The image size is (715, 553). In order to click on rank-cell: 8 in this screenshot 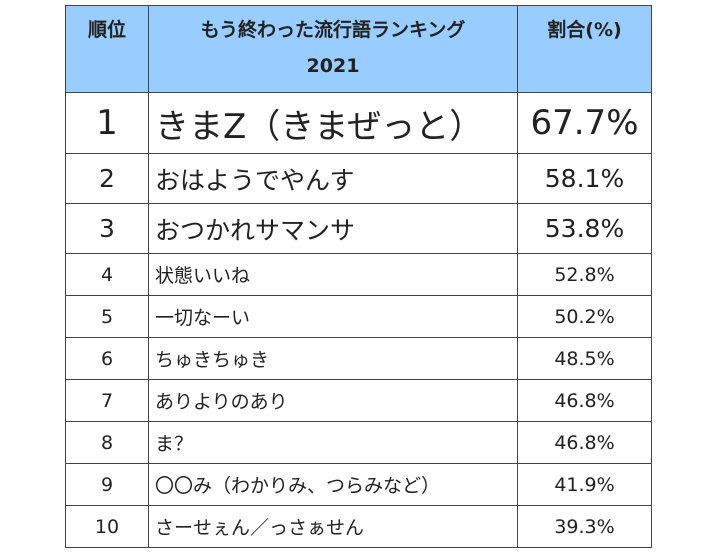, I will do `click(107, 442)`.